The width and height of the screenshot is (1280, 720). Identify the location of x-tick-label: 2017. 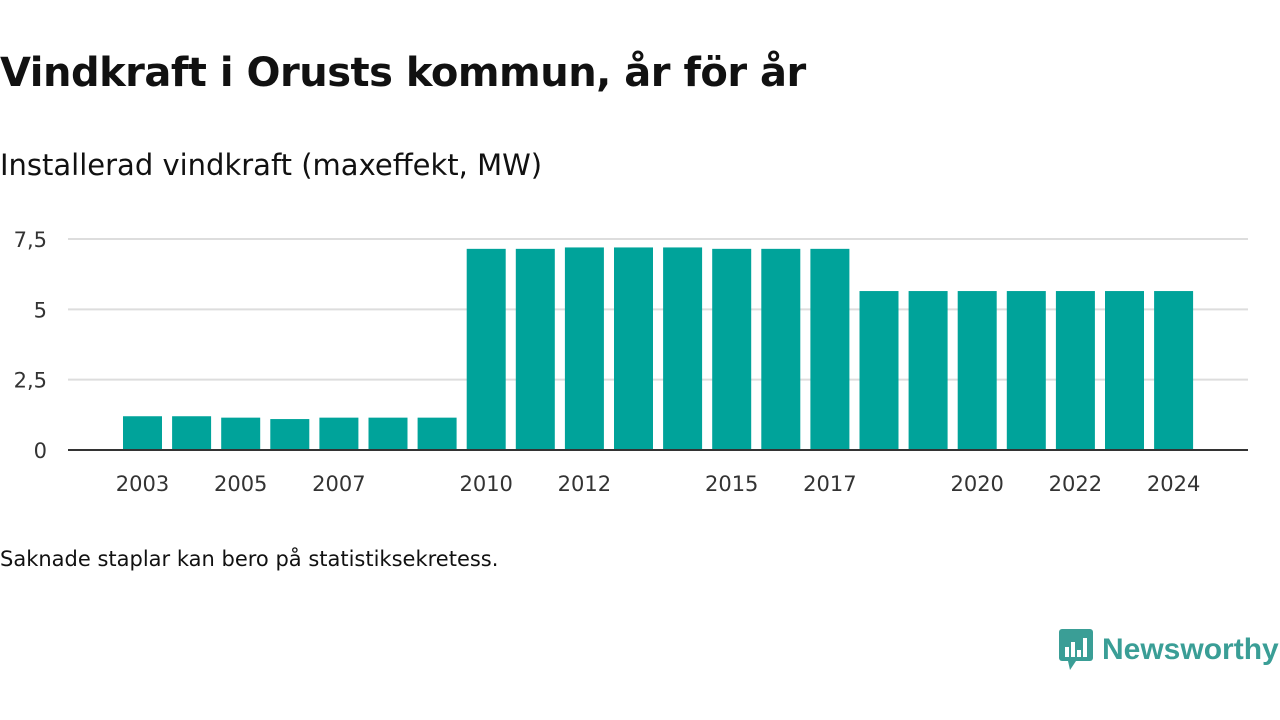
(829, 484).